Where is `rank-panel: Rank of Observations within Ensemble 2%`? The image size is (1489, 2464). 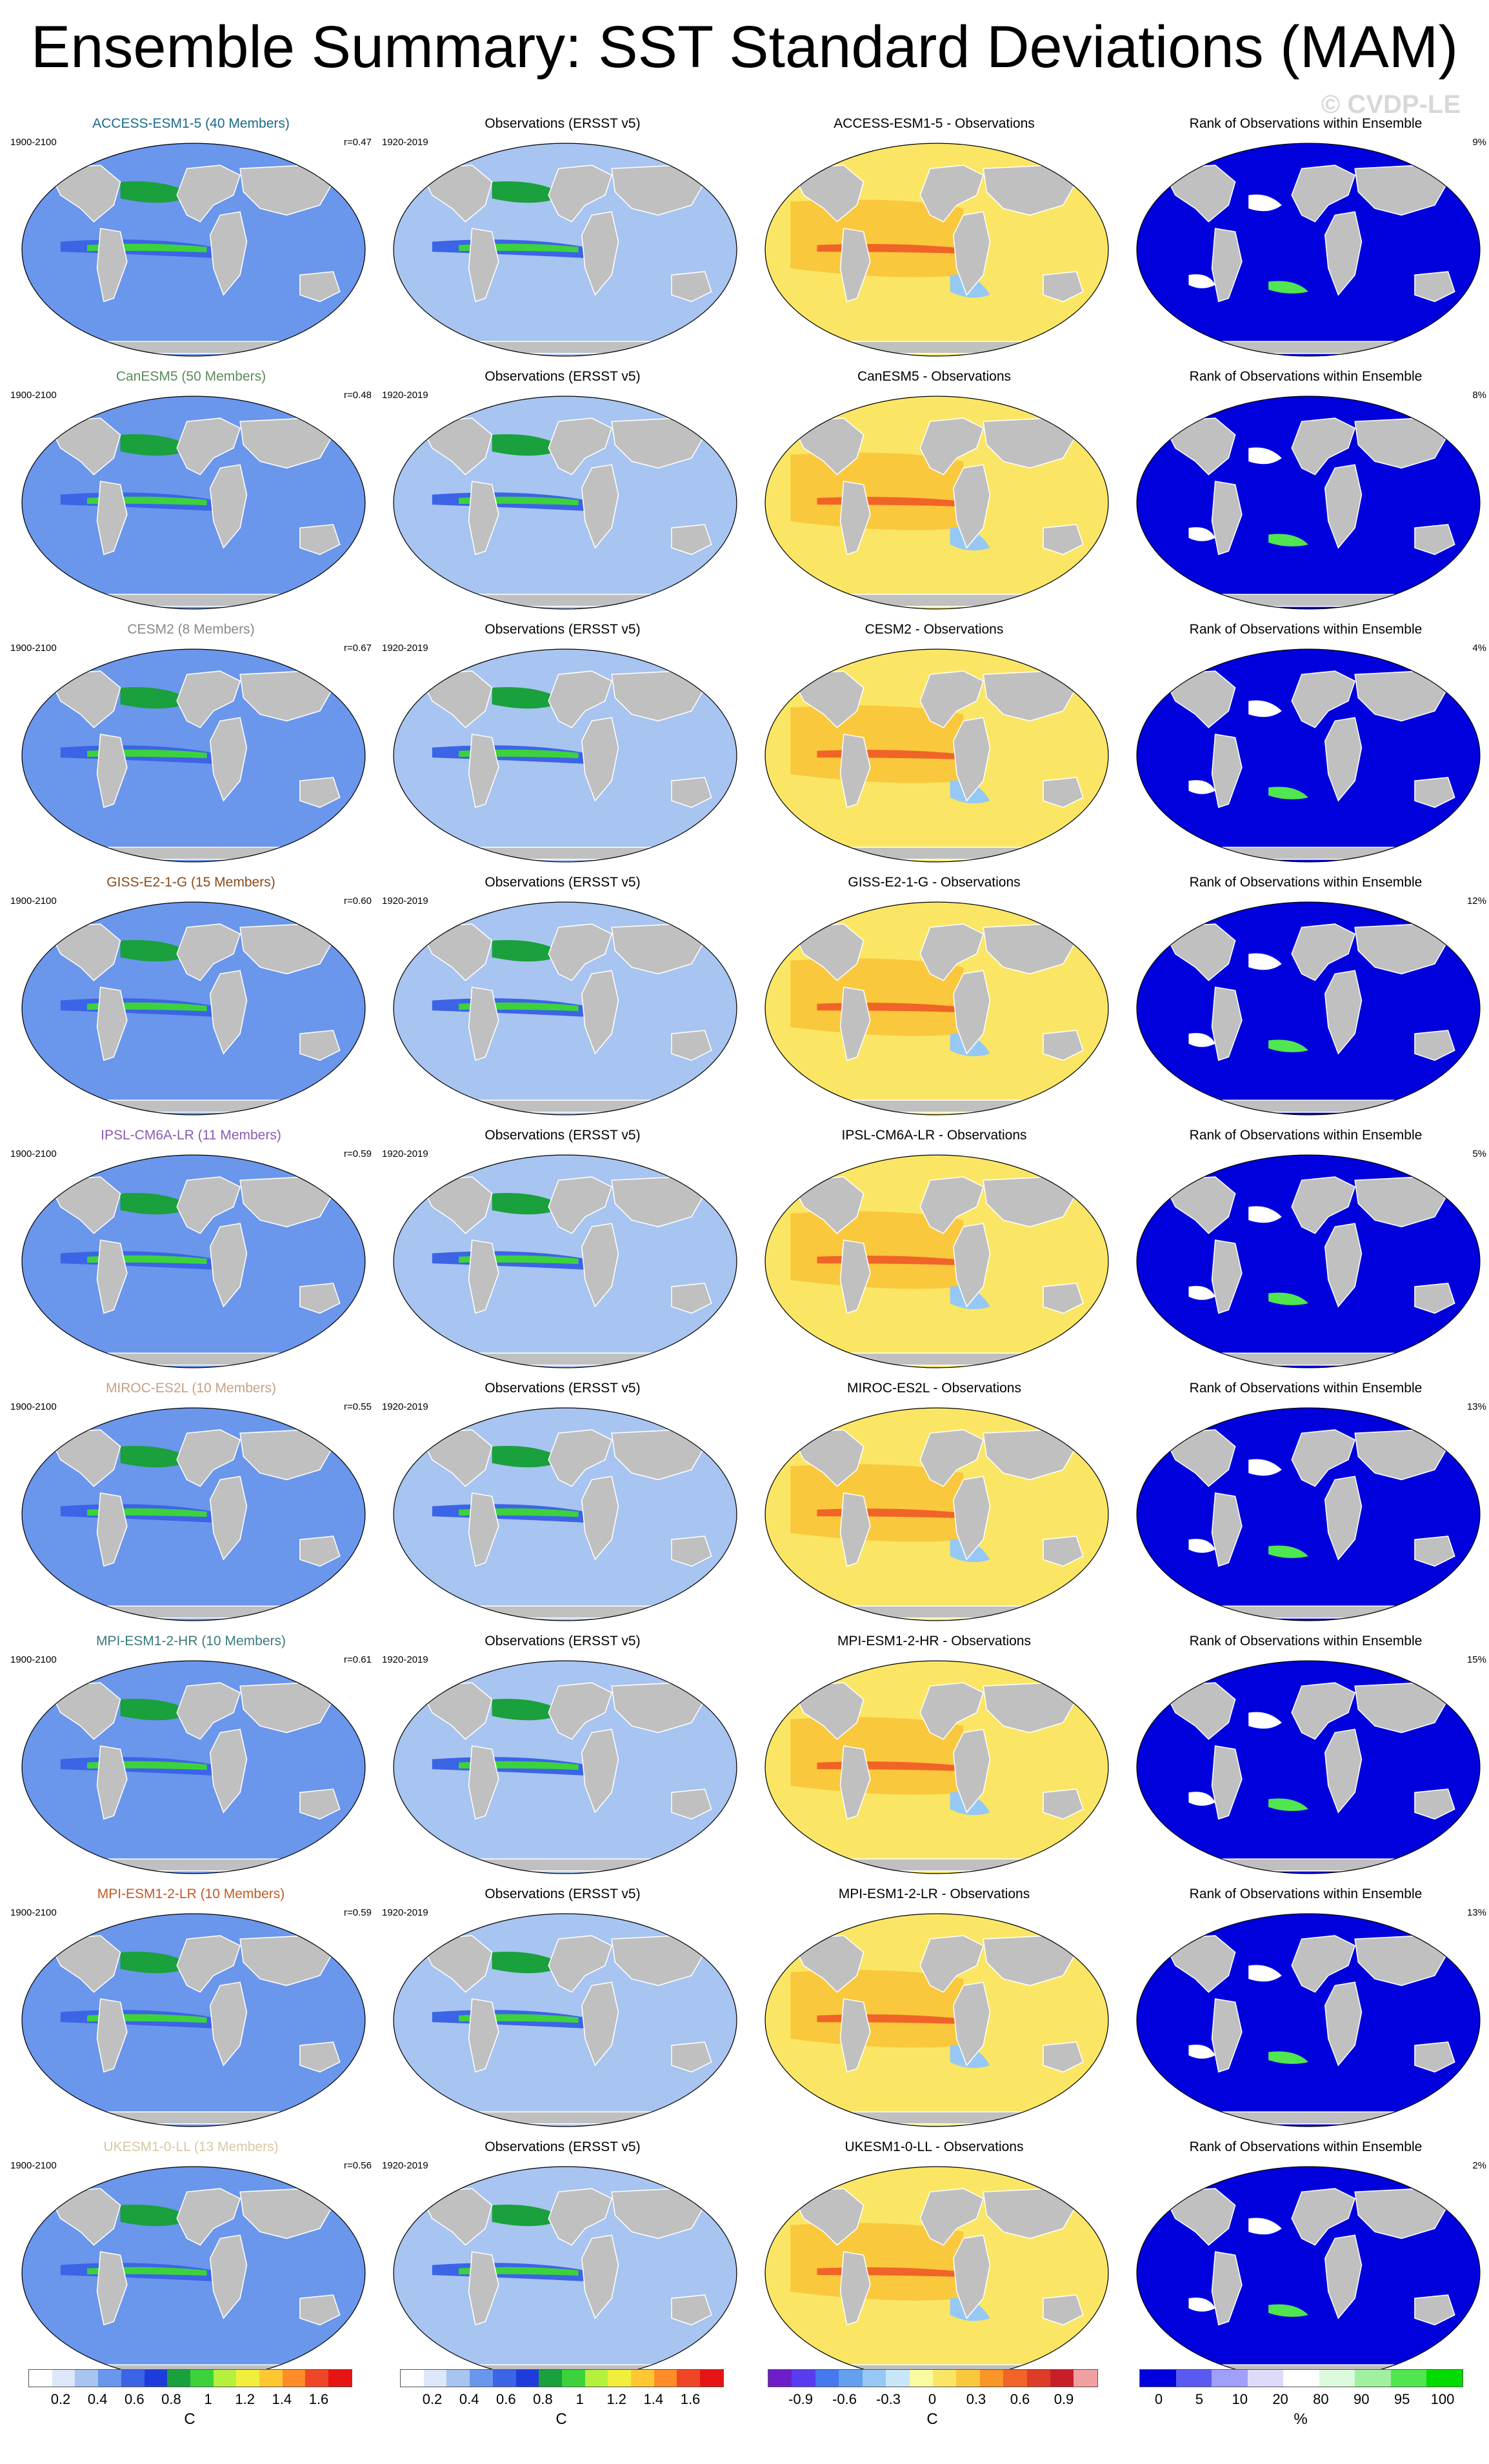
rank-panel: Rank of Observations within Ensemble 2% is located at coordinates (1305, 2264).